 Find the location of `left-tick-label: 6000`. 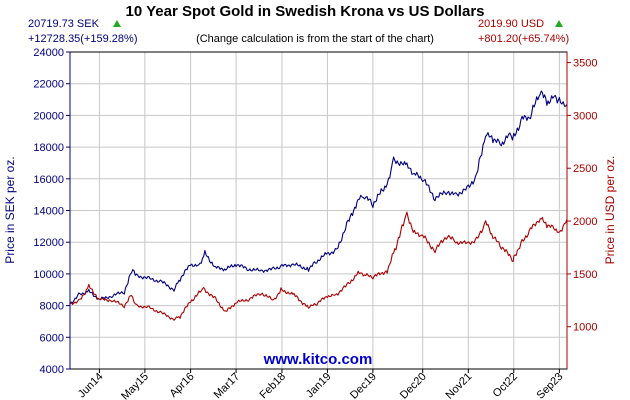

left-tick-label: 6000 is located at coordinates (52, 338).